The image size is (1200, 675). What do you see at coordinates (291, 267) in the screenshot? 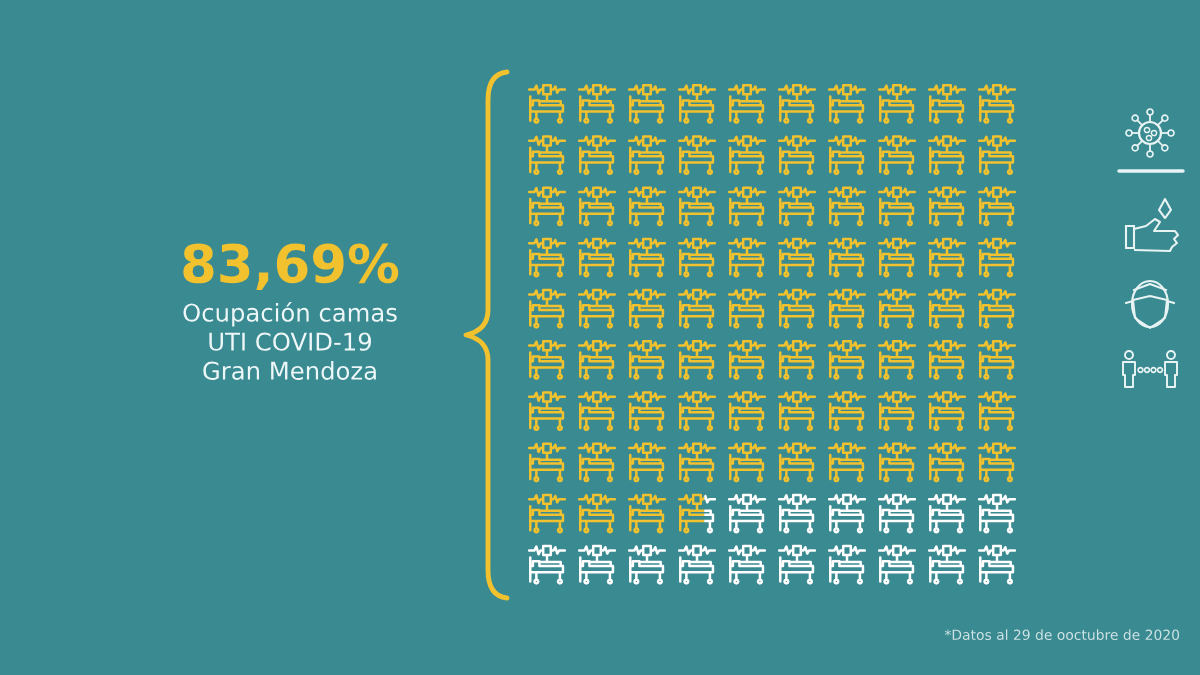
I see `data-label: 83,69%` at bounding box center [291, 267].